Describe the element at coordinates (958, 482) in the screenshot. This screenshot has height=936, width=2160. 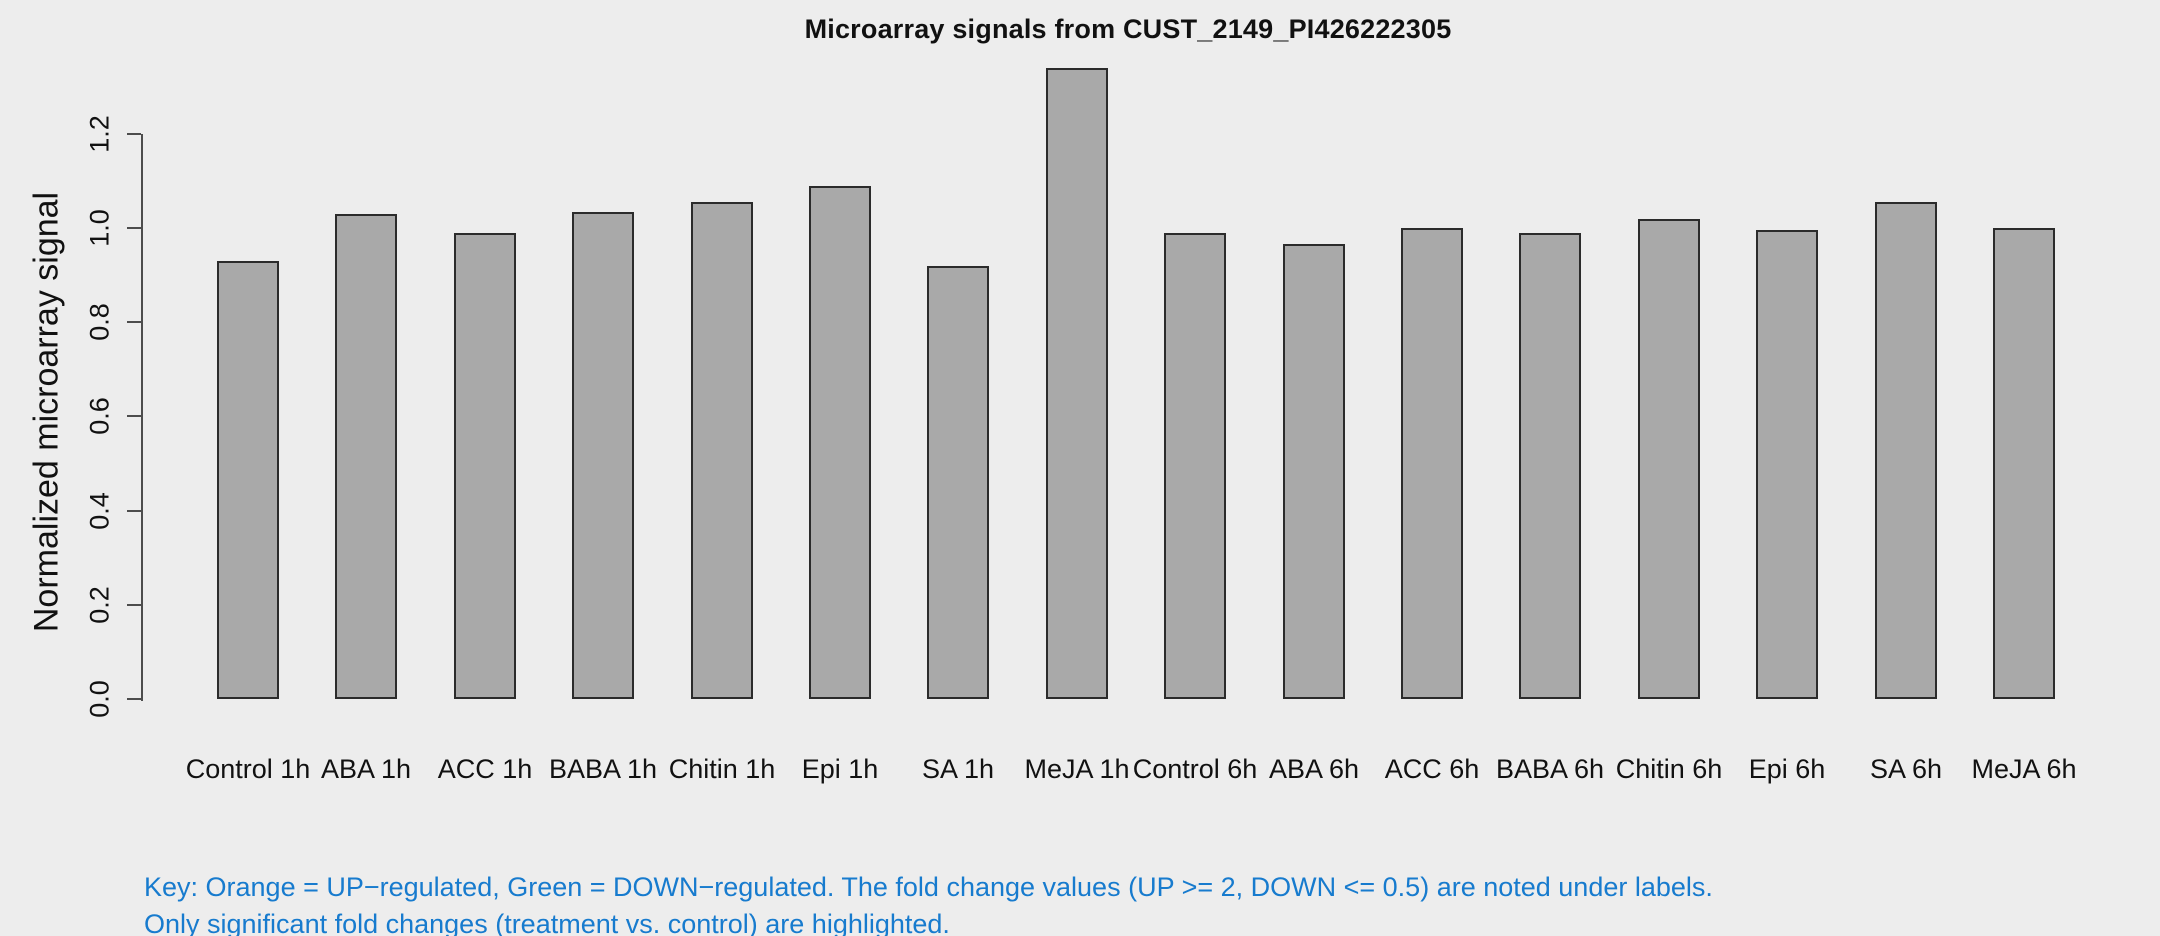
I see `bar-sa-1h` at that location.